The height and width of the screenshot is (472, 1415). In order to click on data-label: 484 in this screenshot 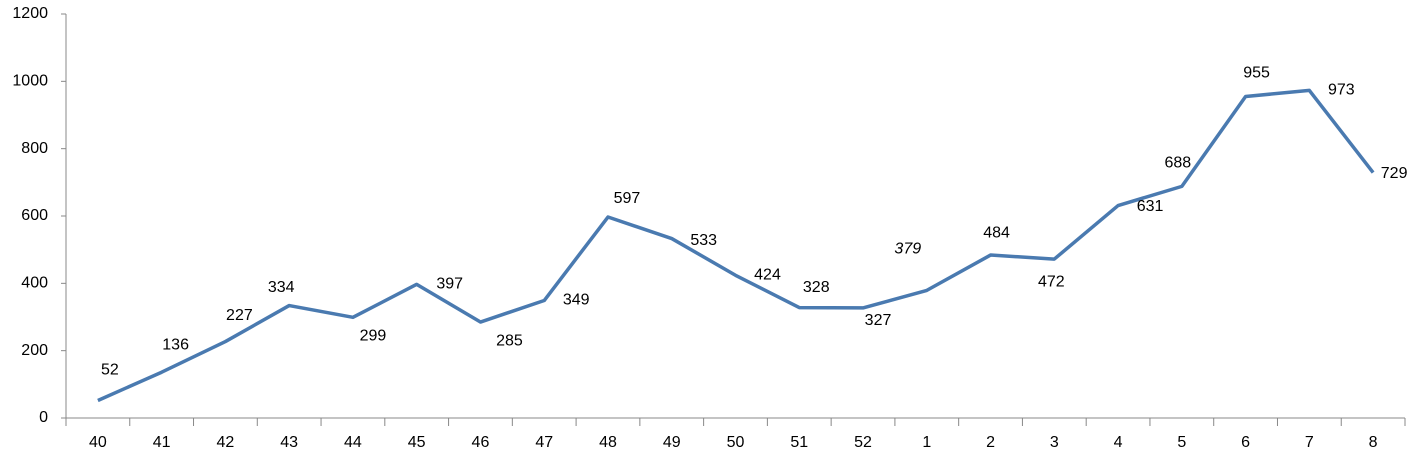, I will do `click(996, 232)`.